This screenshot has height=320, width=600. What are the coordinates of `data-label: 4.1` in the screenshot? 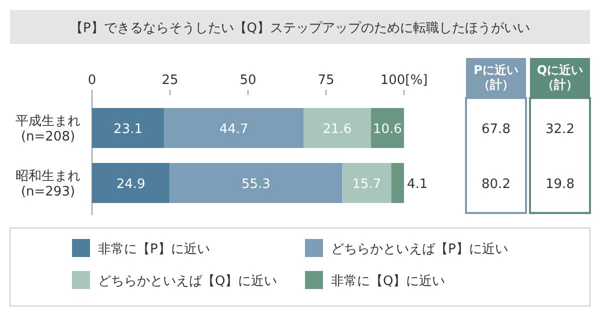 It's located at (417, 184).